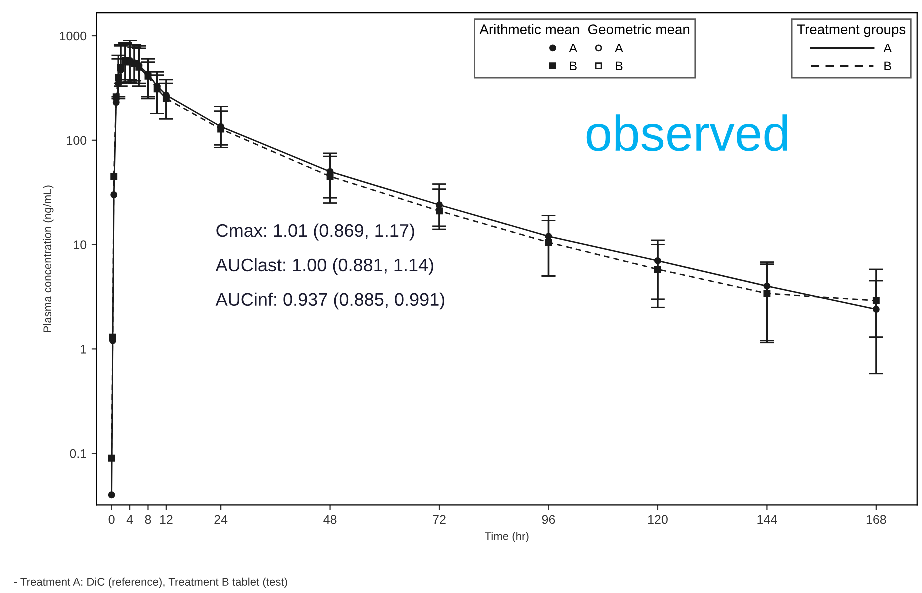 The width and height of the screenshot is (922, 593). I want to click on y-tick-label: 100, so click(77, 141).